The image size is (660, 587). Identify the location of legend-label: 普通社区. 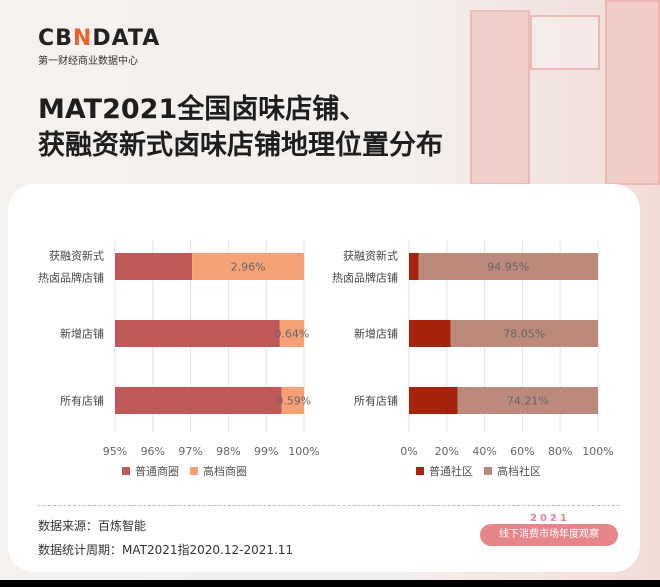
(451, 471).